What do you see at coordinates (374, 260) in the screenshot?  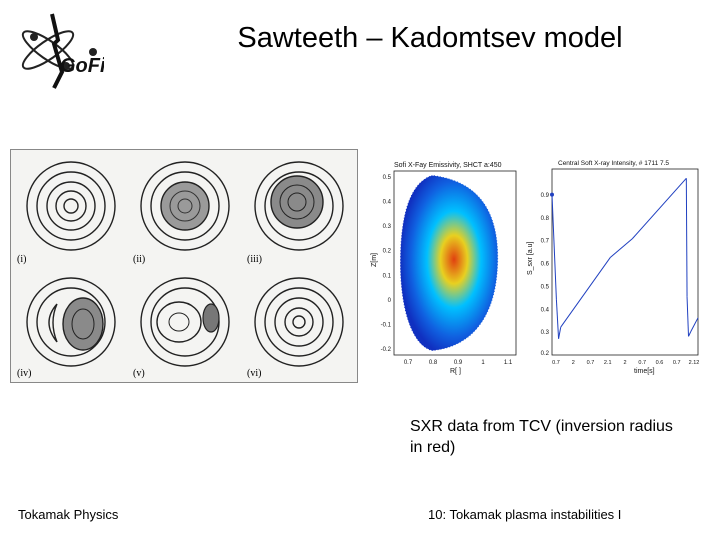 I see `emissivity-ylabel: Z[m]` at bounding box center [374, 260].